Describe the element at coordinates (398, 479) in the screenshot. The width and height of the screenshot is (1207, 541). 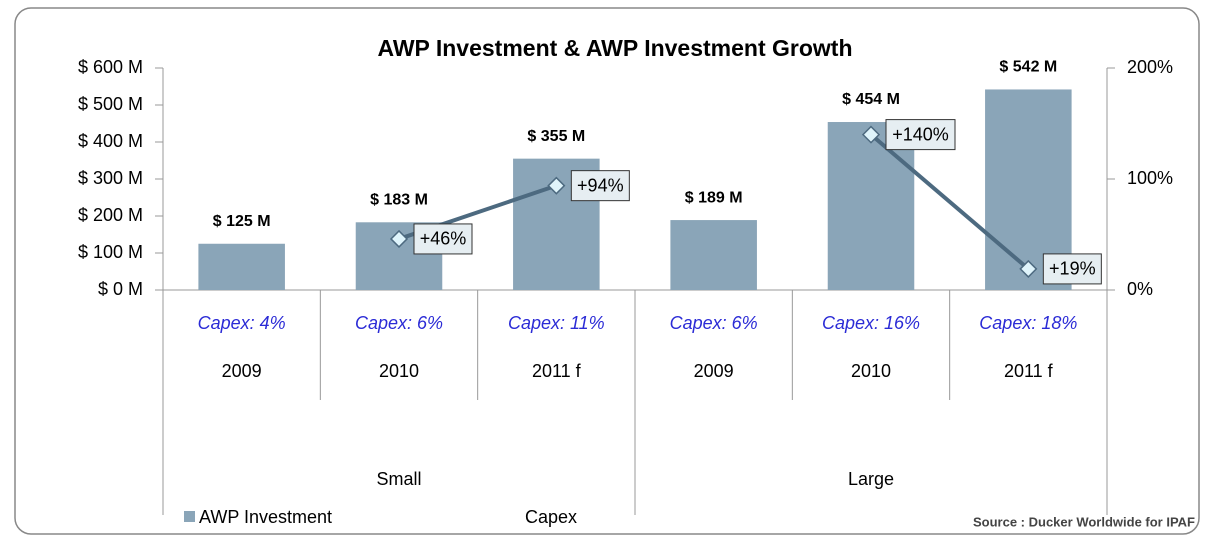
I see `group-label: Small` at that location.